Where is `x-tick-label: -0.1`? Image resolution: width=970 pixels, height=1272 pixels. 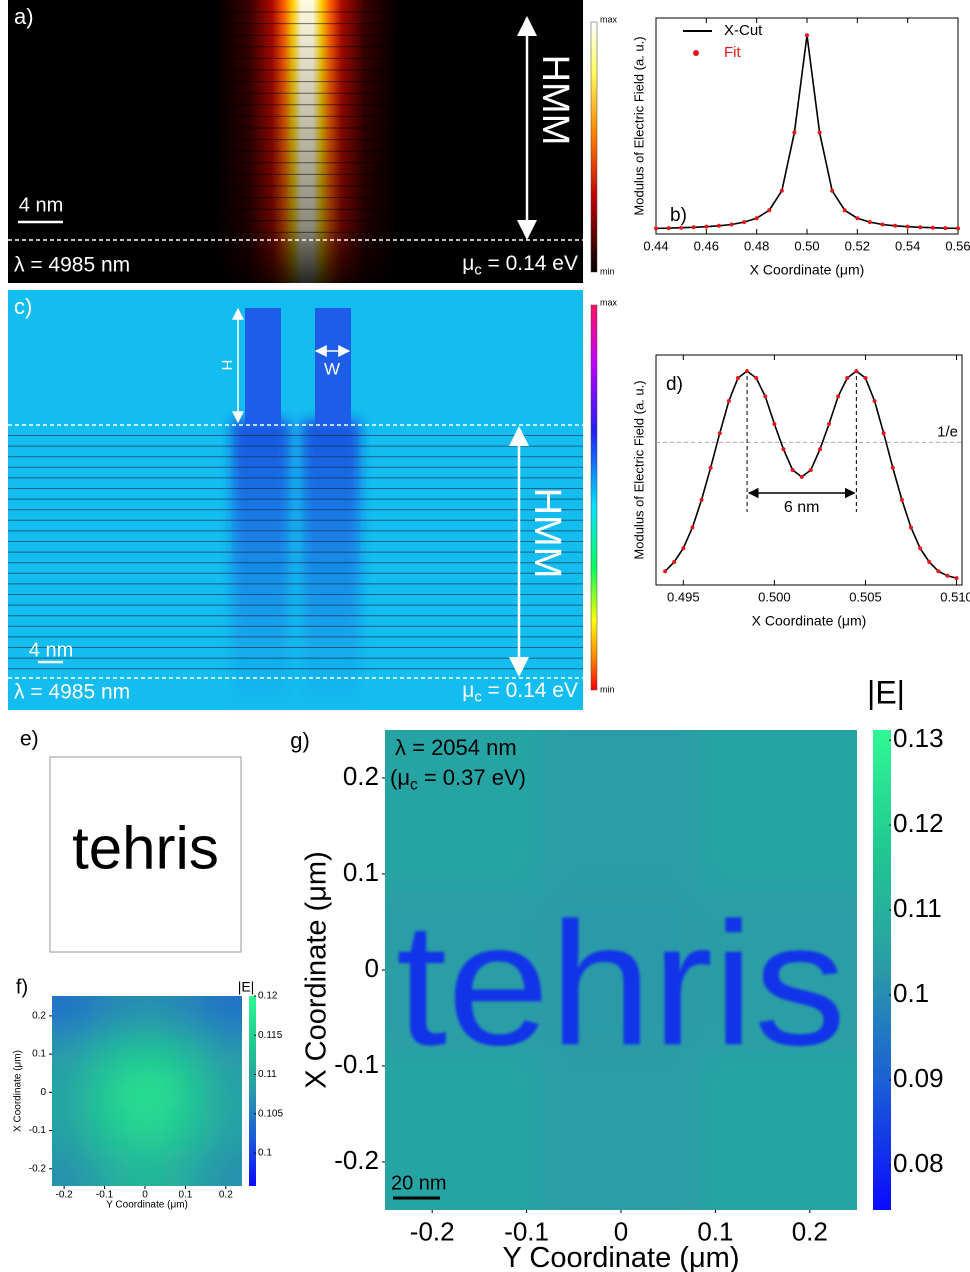
x-tick-label: -0.1 is located at coordinates (526, 1231).